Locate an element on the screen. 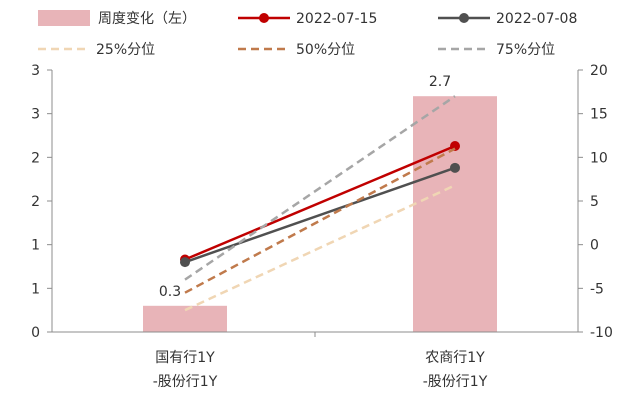 This screenshot has height=397, width=632. legend-item: 2022-07-15 is located at coordinates (307, 19).